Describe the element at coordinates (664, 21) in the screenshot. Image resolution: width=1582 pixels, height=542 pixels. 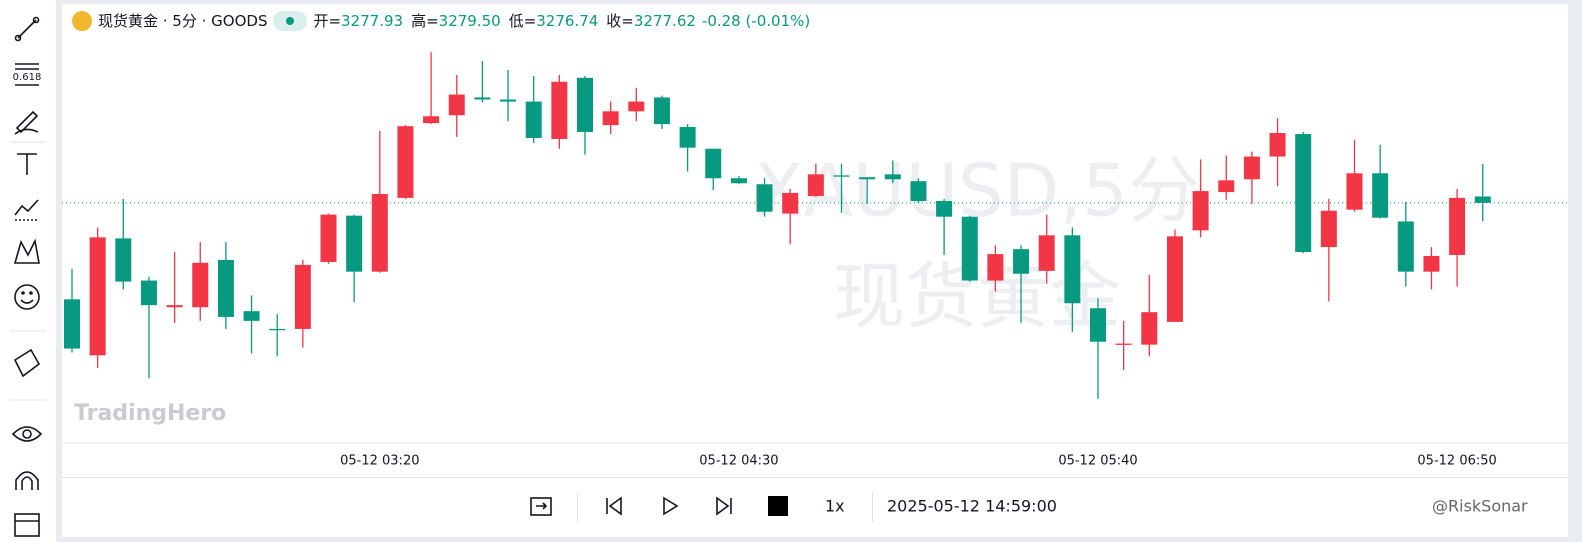
I see `ohlc-value: 3277.62` at that location.